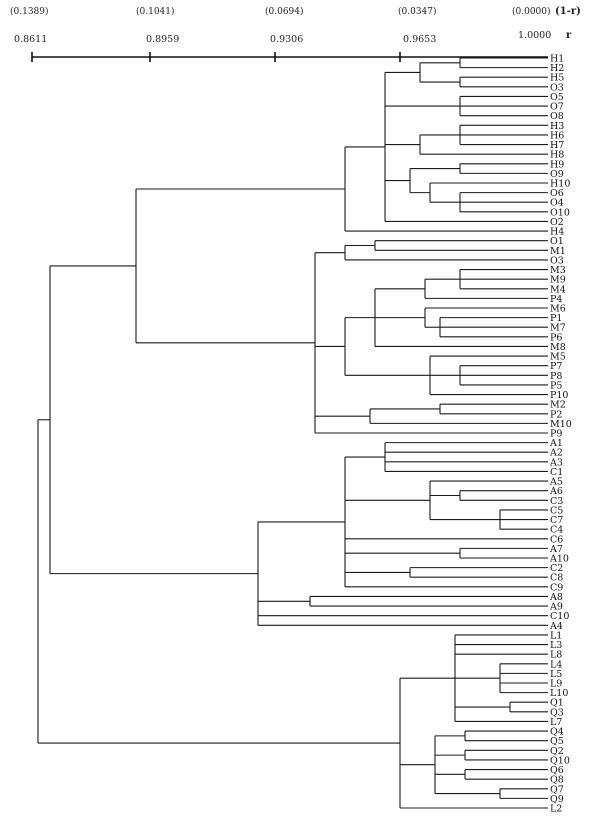 The width and height of the screenshot is (592, 820). What do you see at coordinates (558, 270) in the screenshot?
I see `leaf-label: M3` at bounding box center [558, 270].